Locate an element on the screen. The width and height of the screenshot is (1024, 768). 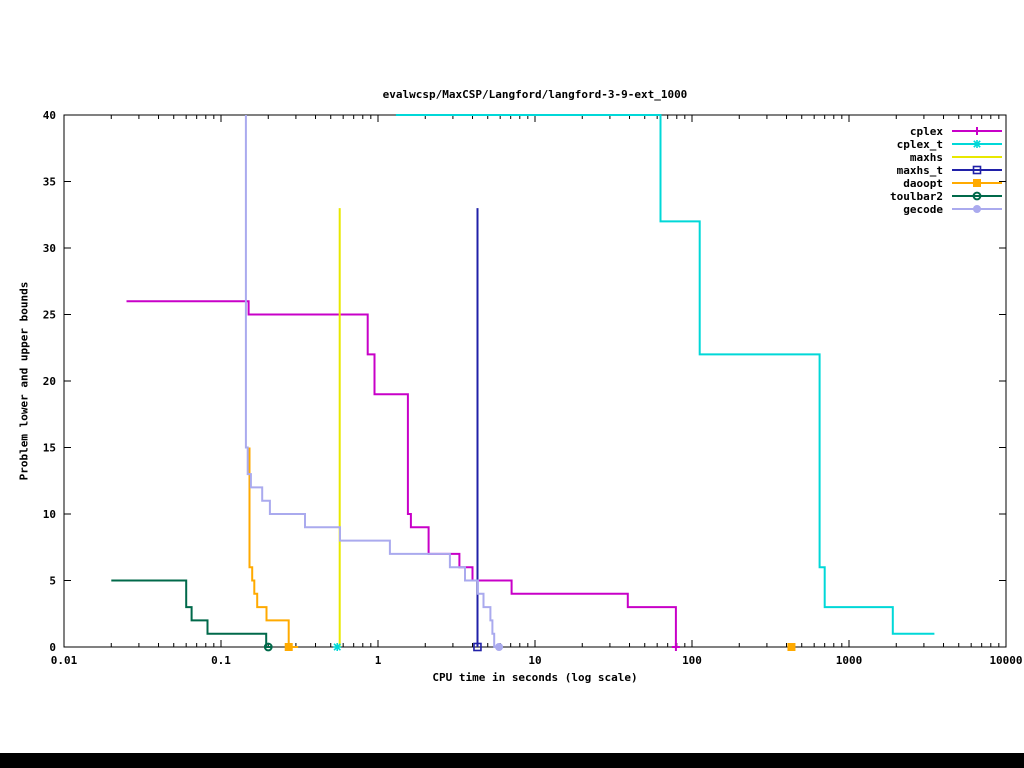
series-cplex_t-marker is located at coordinates (337, 647).